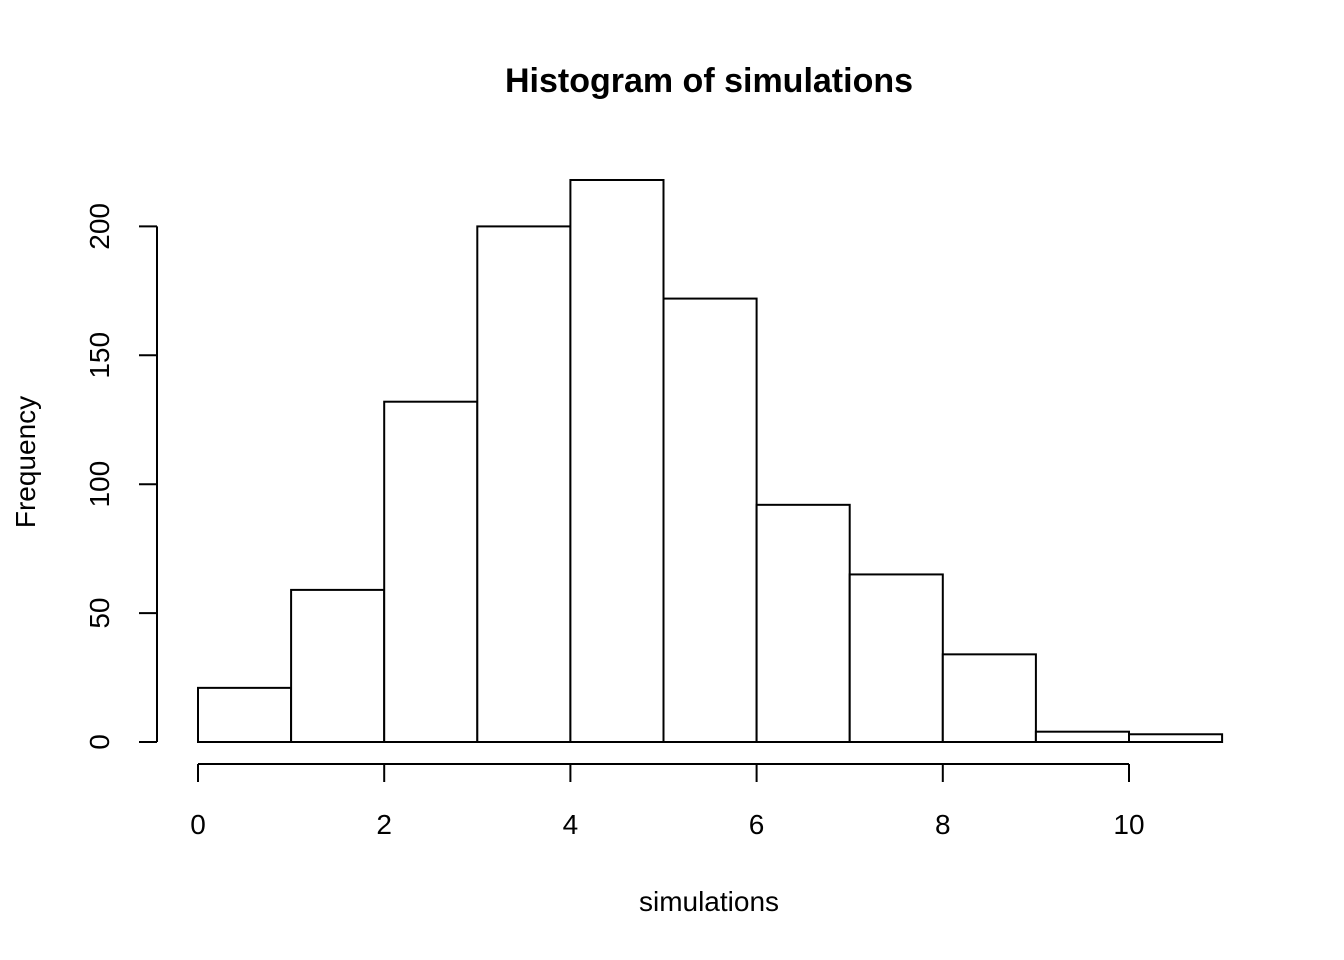  Describe the element at coordinates (709, 901) in the screenshot. I see `x-axis-label: simulations` at that location.